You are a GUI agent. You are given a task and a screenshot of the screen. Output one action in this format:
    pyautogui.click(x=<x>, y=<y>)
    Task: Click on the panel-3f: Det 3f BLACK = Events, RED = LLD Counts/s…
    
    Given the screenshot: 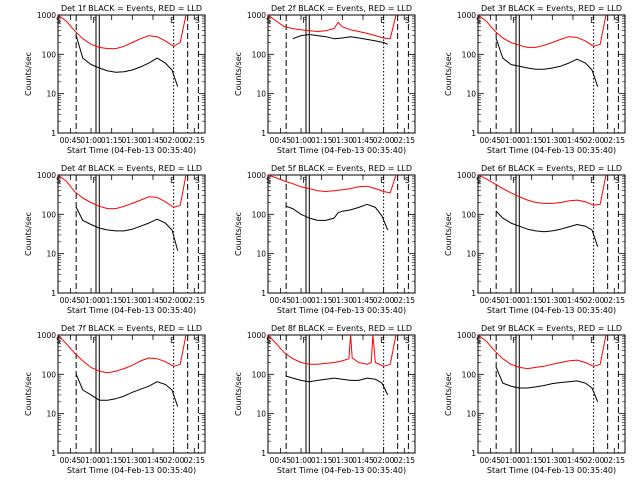 What is the action you would take?
    pyautogui.click(x=535, y=79)
    